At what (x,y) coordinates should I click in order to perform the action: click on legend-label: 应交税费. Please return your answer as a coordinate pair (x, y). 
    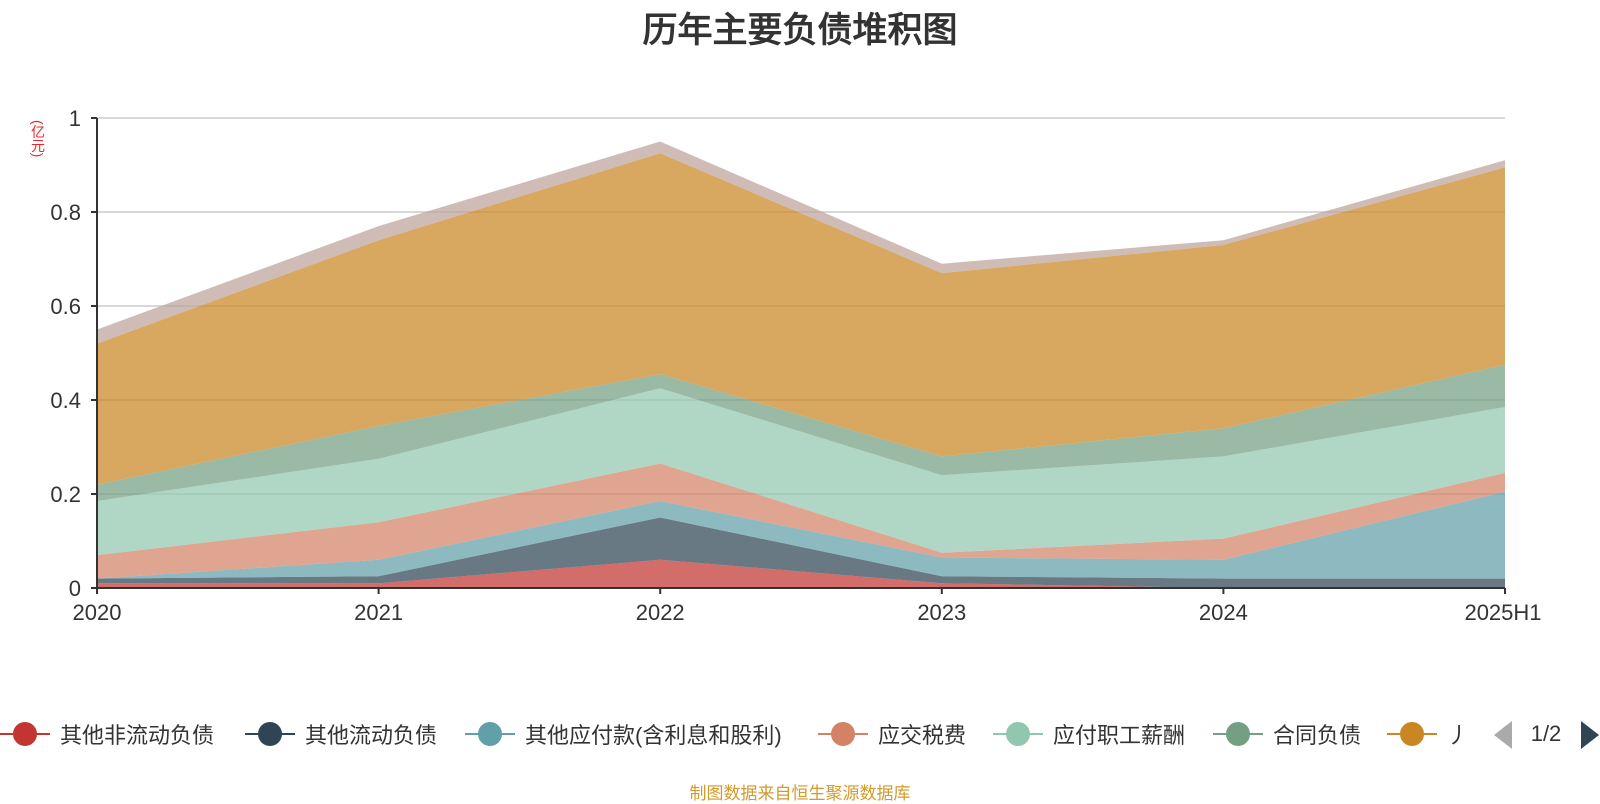
    Looking at the image, I should click on (922, 735).